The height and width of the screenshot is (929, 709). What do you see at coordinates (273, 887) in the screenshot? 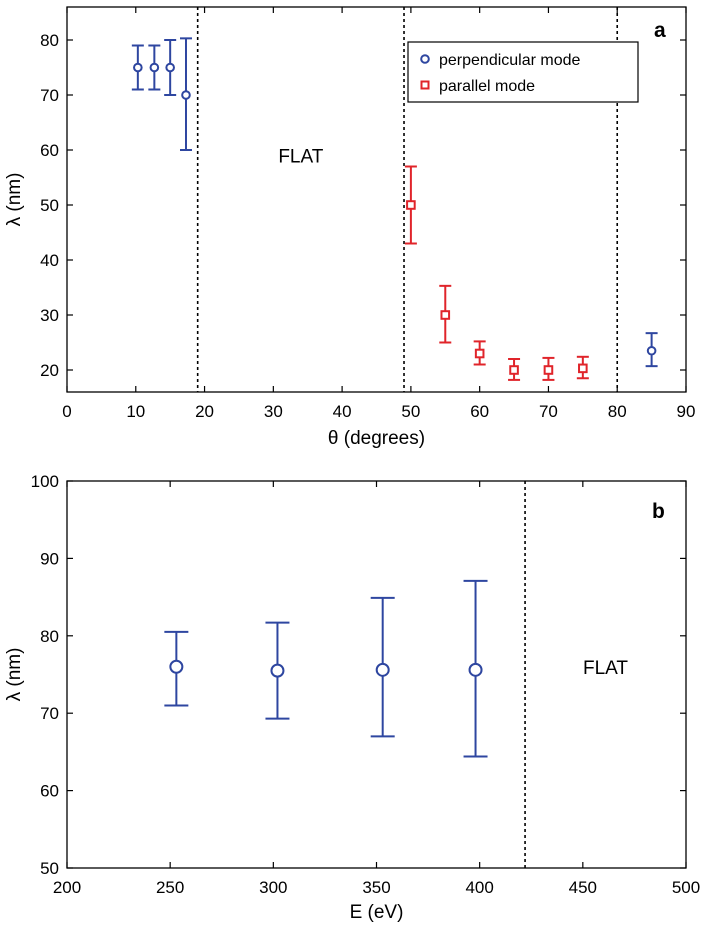
I see `x-tick-label: 300` at bounding box center [273, 887].